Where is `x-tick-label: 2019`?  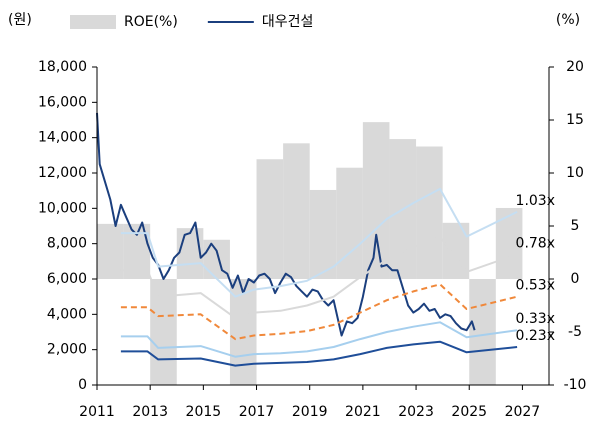 x-tick-label: 2019 is located at coordinates (310, 412).